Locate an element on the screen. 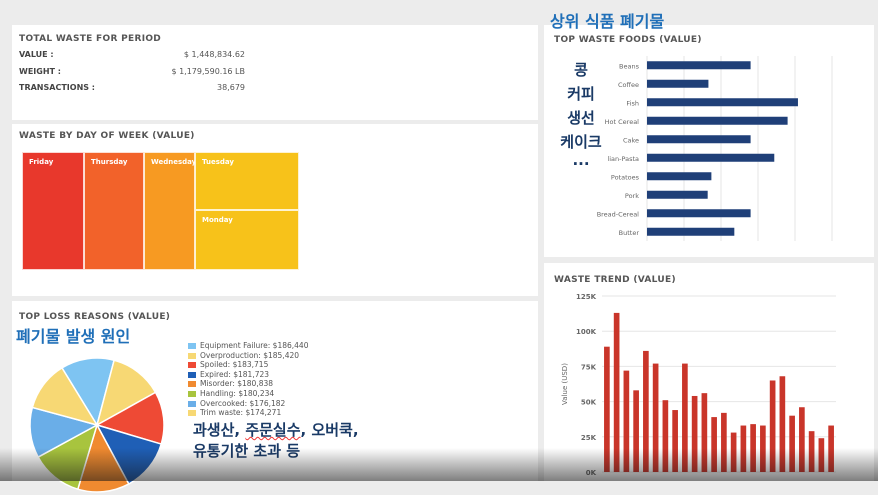 The width and height of the screenshot is (878, 495). food-annot-3: 생선 is located at coordinates (581, 118).